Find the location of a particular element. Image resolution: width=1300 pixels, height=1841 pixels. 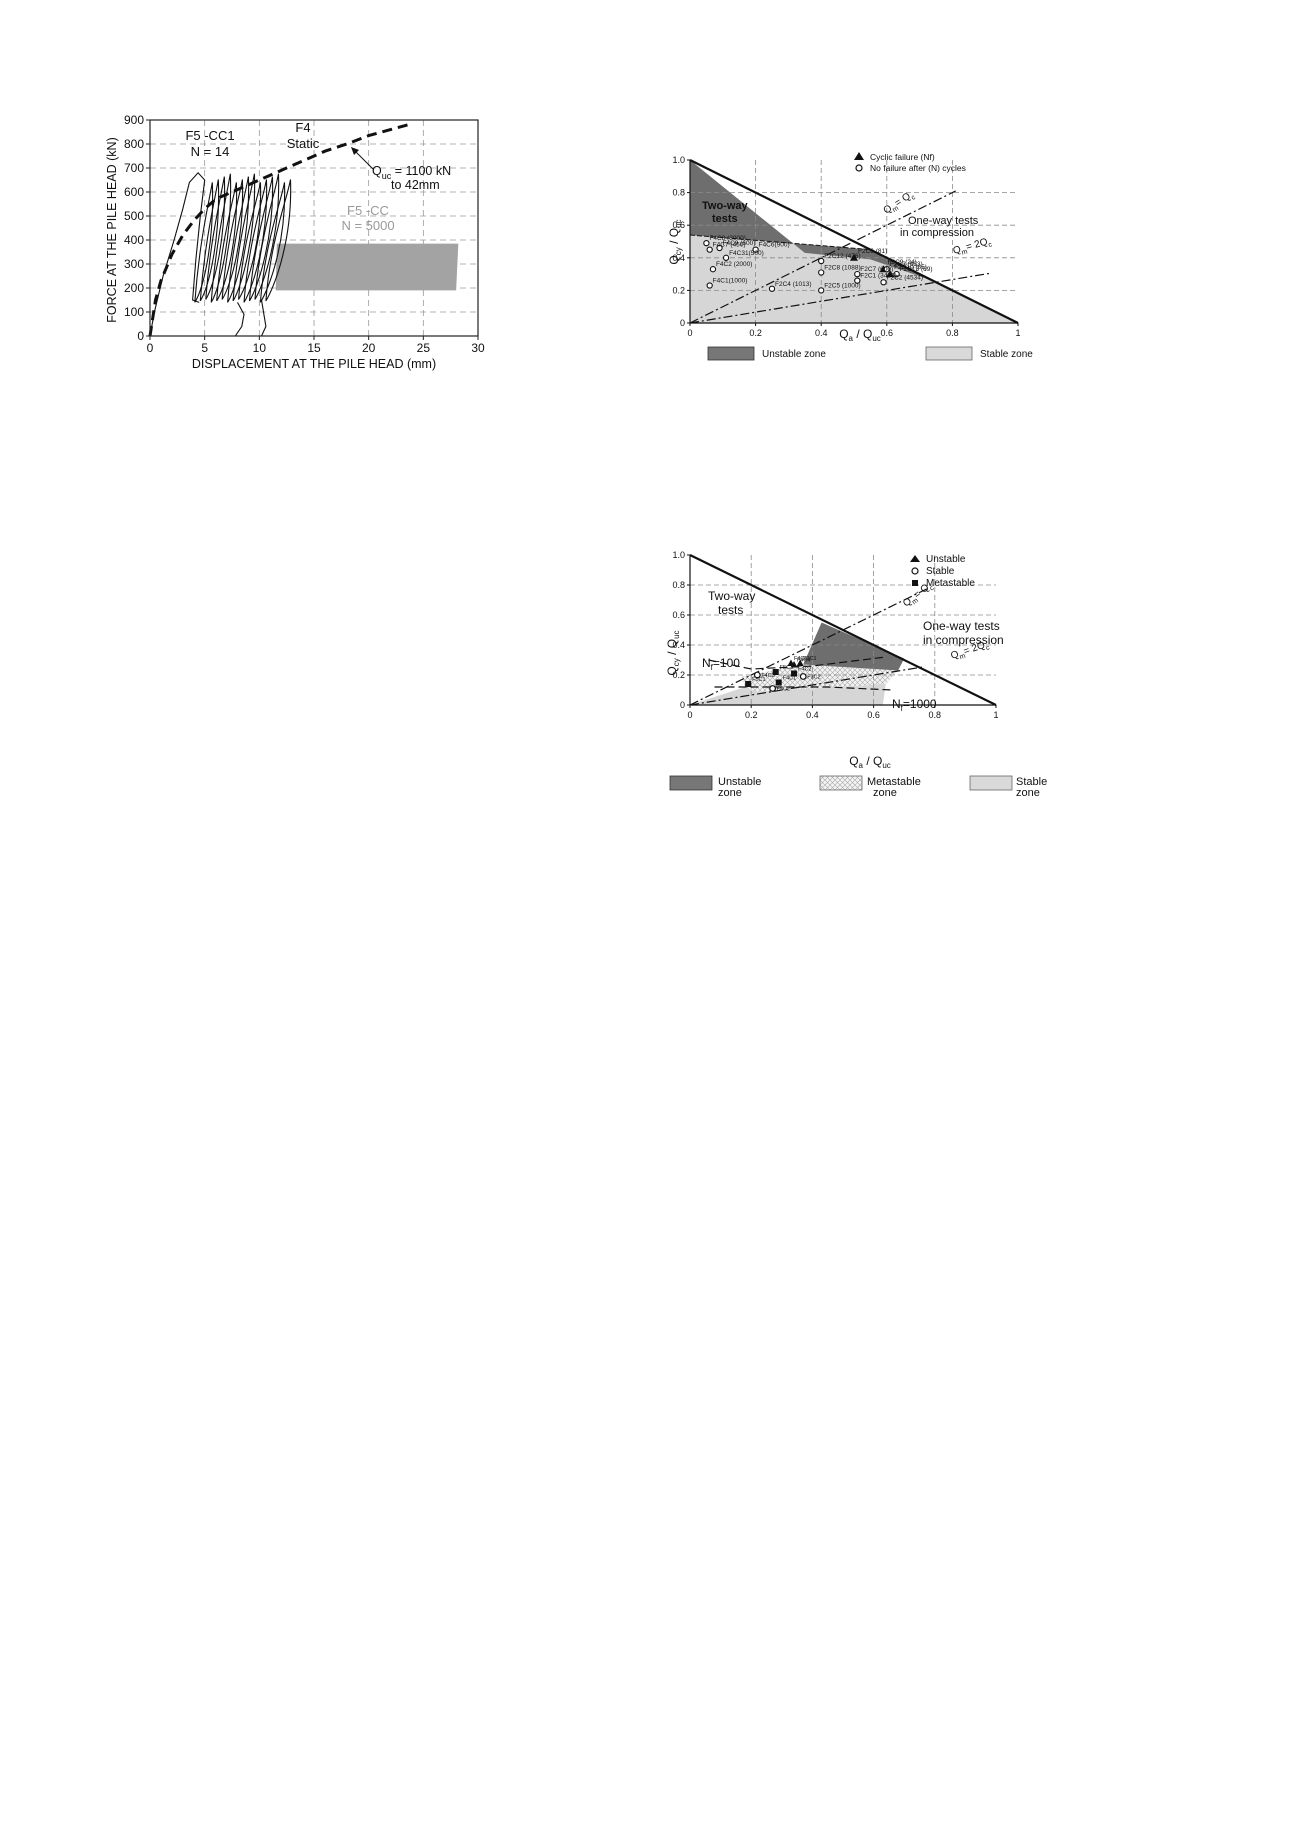

no-failure-point-label: F2C4 (1013) is located at coordinates (793, 284).